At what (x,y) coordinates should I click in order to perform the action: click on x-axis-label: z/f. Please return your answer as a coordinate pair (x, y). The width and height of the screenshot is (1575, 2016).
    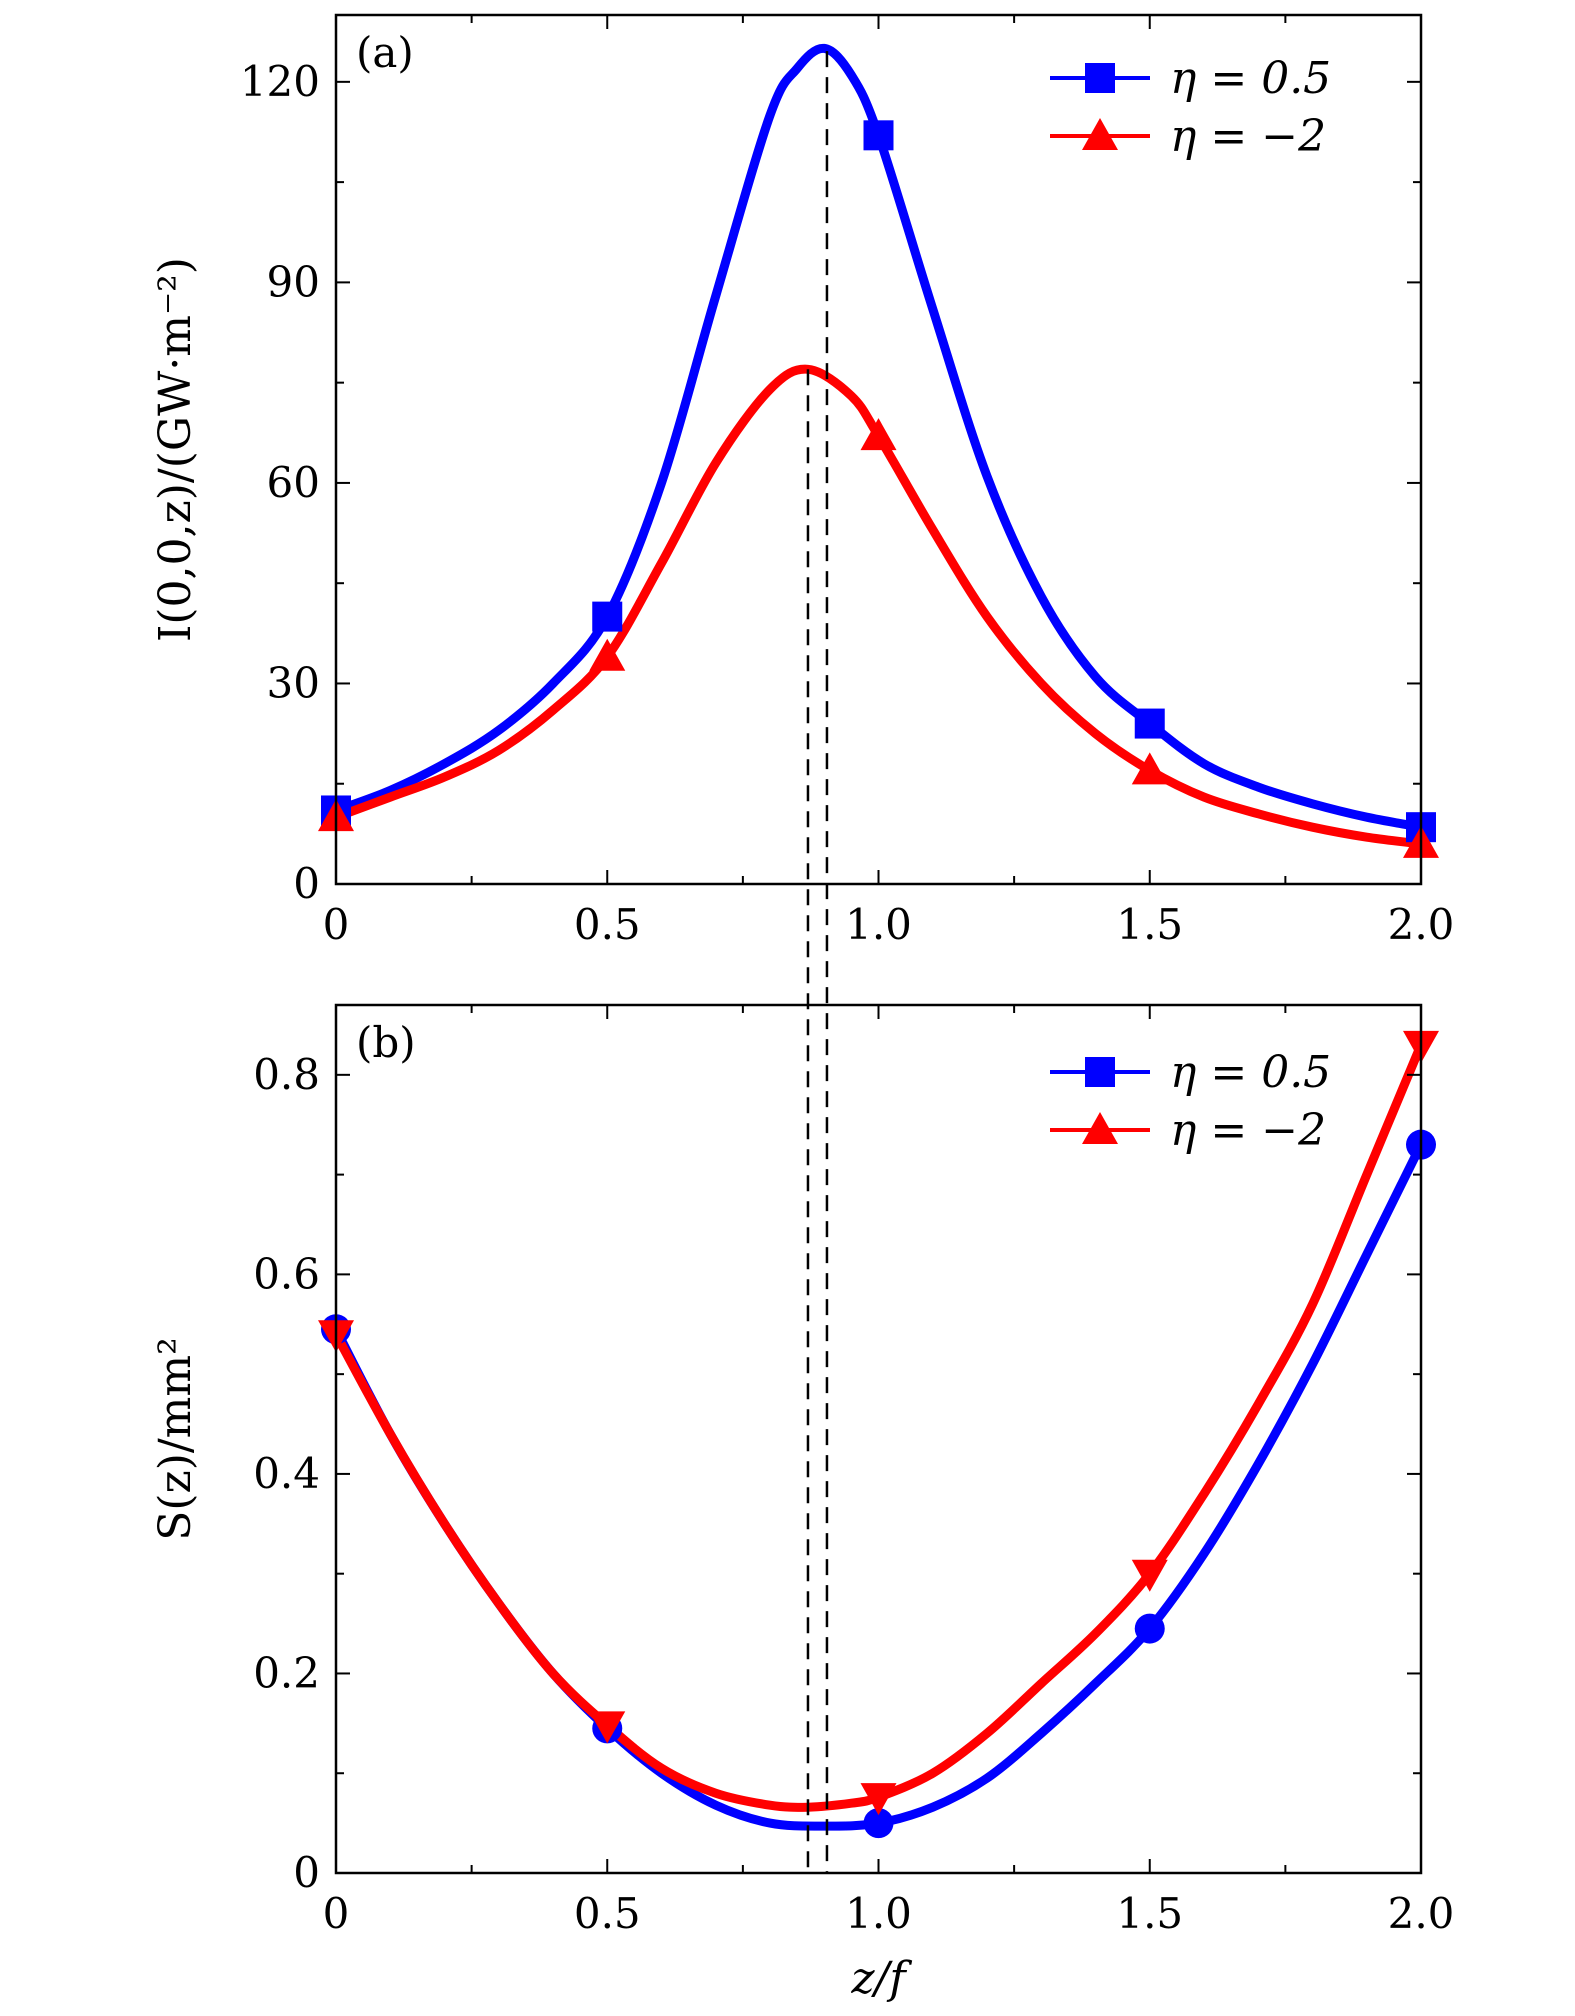
    Looking at the image, I should click on (881, 1978).